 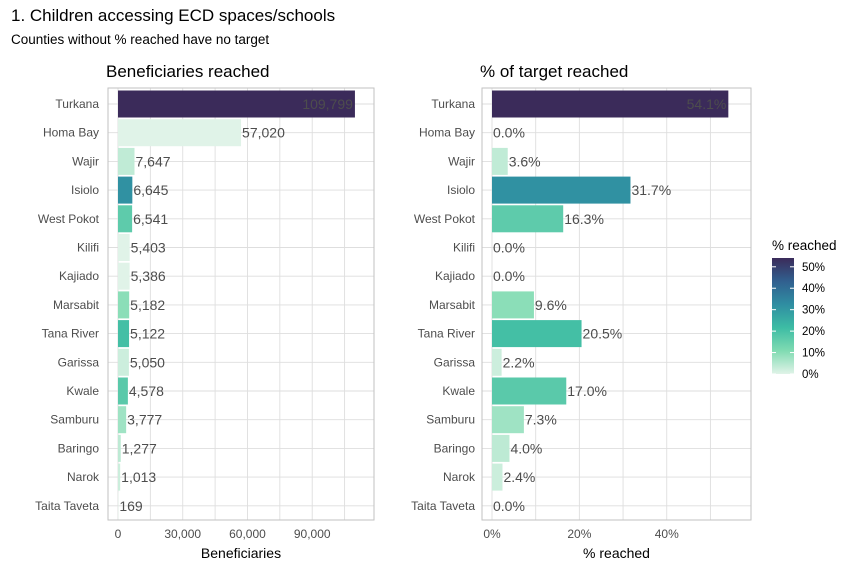 I want to click on x-tick-label: 40%, so click(x=667, y=534).